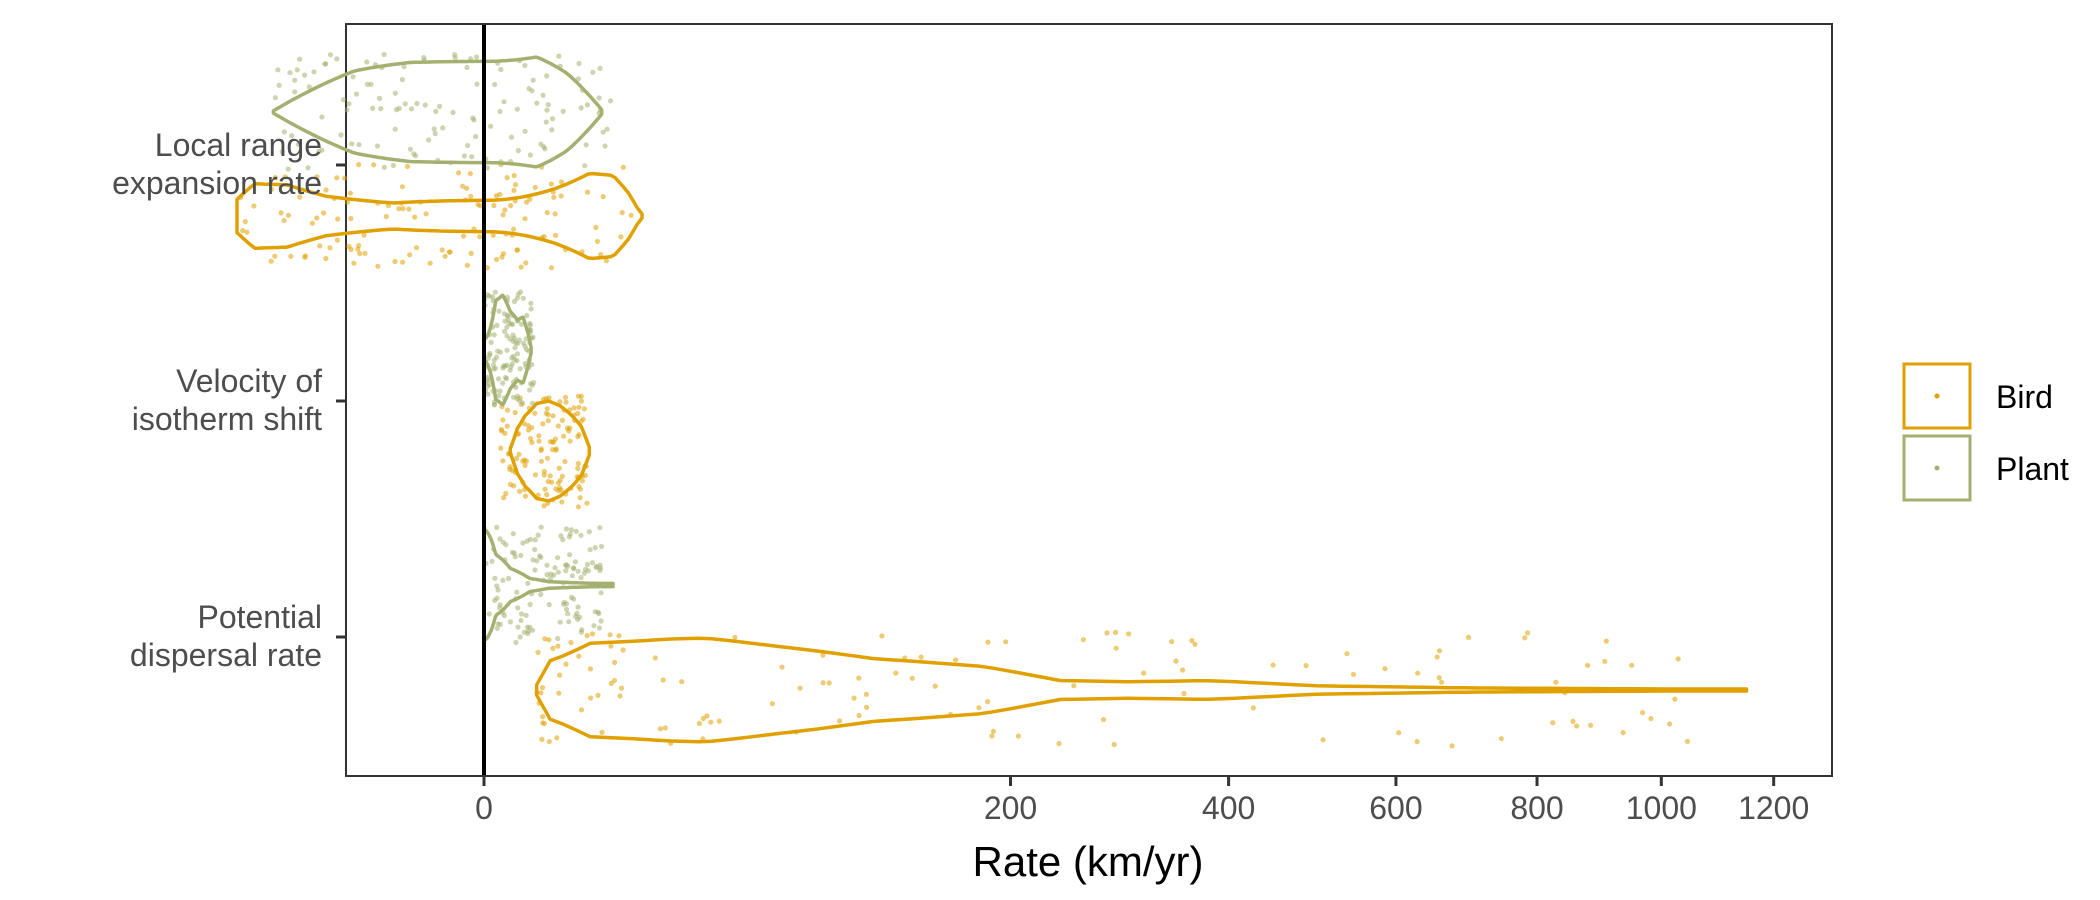 The height and width of the screenshot is (900, 2100). I want to click on legend-label-plant: Plant, so click(2032, 469).